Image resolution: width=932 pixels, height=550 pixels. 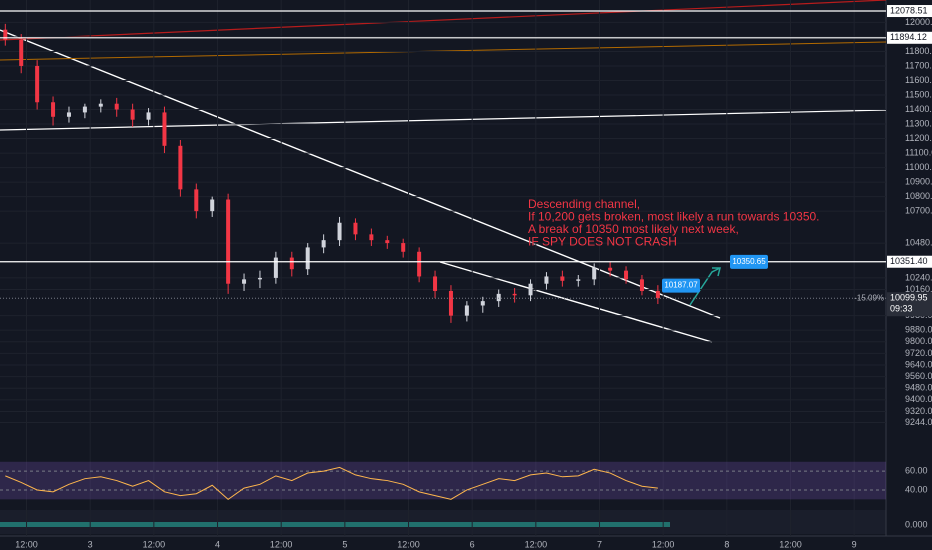 What do you see at coordinates (909, 304) in the screenshot?
I see `current-price-tag` at bounding box center [909, 304].